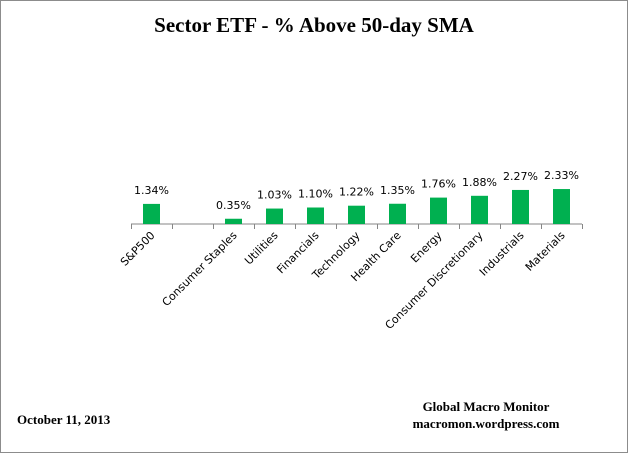  I want to click on category-label: Utilities, so click(261, 248).